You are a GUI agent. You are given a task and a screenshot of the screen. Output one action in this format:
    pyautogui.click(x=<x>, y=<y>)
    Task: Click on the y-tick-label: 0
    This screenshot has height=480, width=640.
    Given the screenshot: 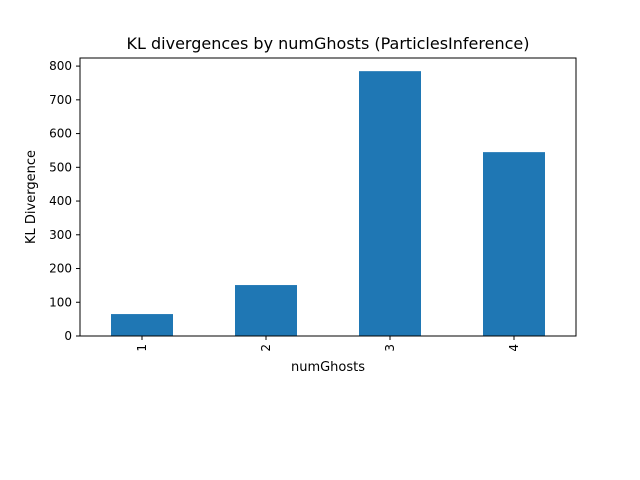 What is the action you would take?
    pyautogui.click(x=68, y=336)
    